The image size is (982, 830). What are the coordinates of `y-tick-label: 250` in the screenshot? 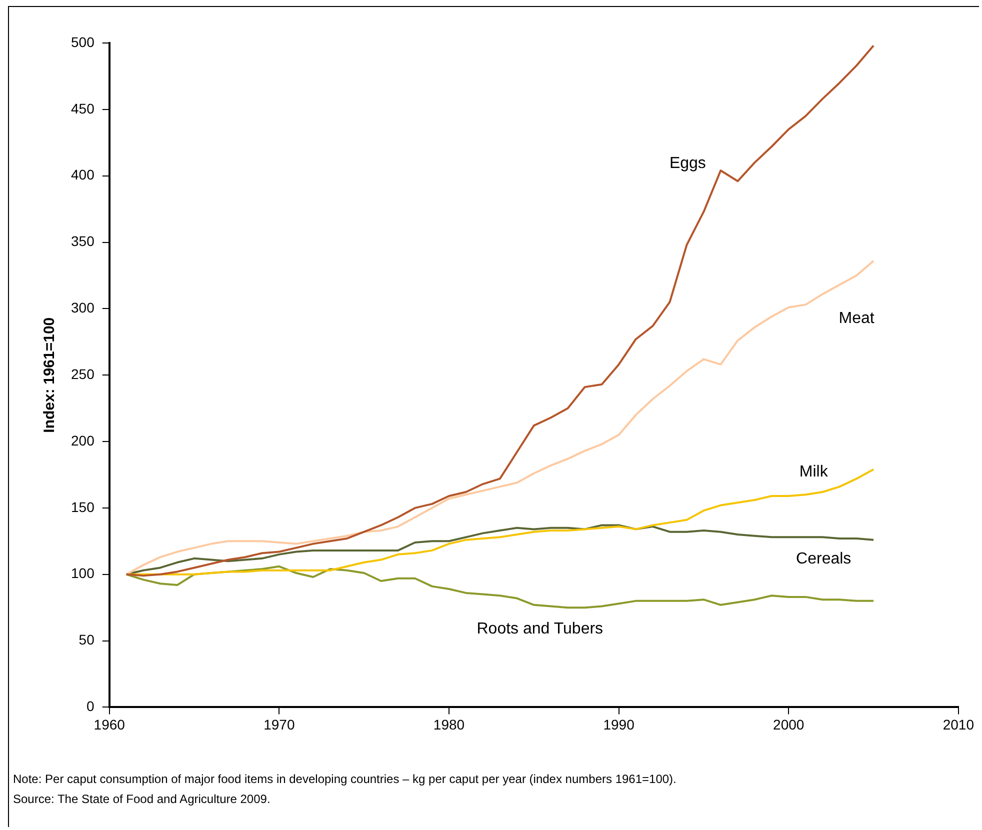 It's located at (83, 374).